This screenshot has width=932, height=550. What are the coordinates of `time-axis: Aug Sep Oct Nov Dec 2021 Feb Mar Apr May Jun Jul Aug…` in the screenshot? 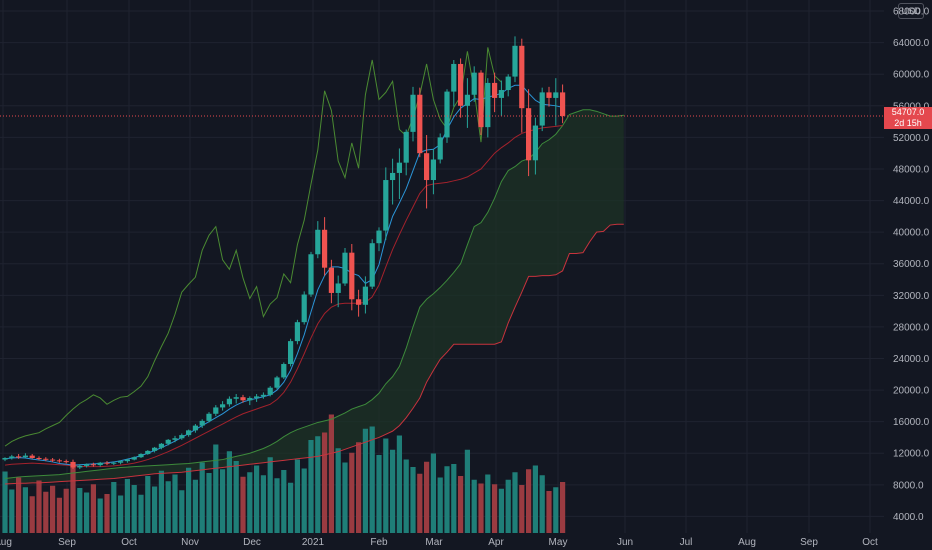 It's located at (439, 542).